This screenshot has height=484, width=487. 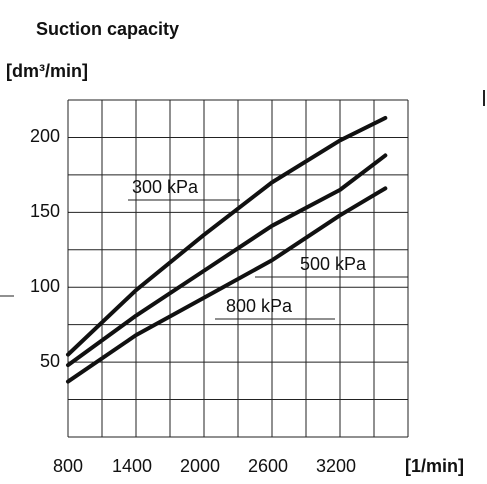 What do you see at coordinates (45, 211) in the screenshot?
I see `y-tick-label: 150` at bounding box center [45, 211].